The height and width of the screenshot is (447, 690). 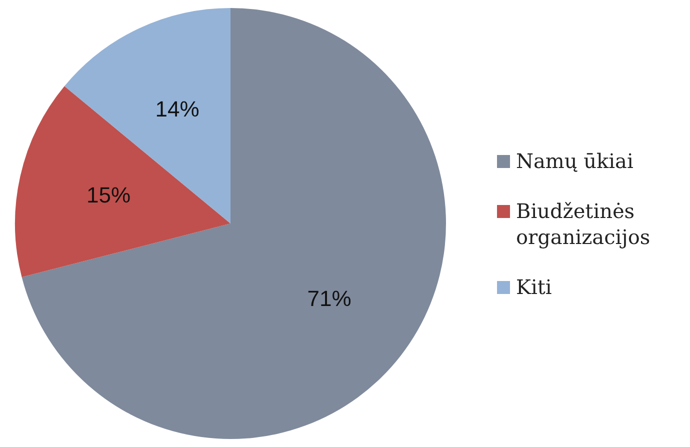 I want to click on data-label: 14%, so click(x=177, y=109).